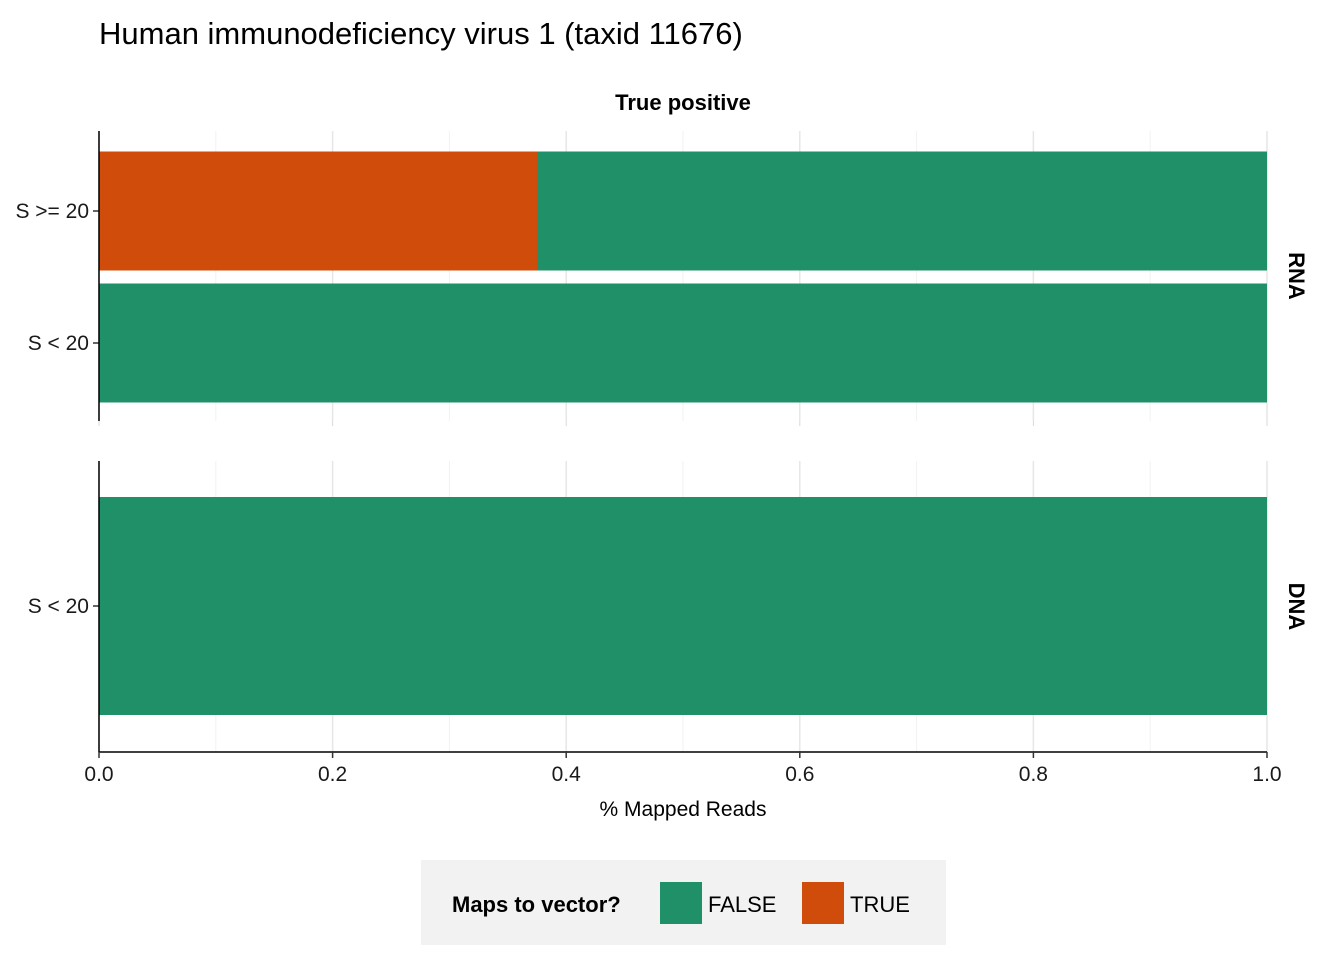  Describe the element at coordinates (799, 774) in the screenshot. I see `x-tick-label: 0.6` at that location.